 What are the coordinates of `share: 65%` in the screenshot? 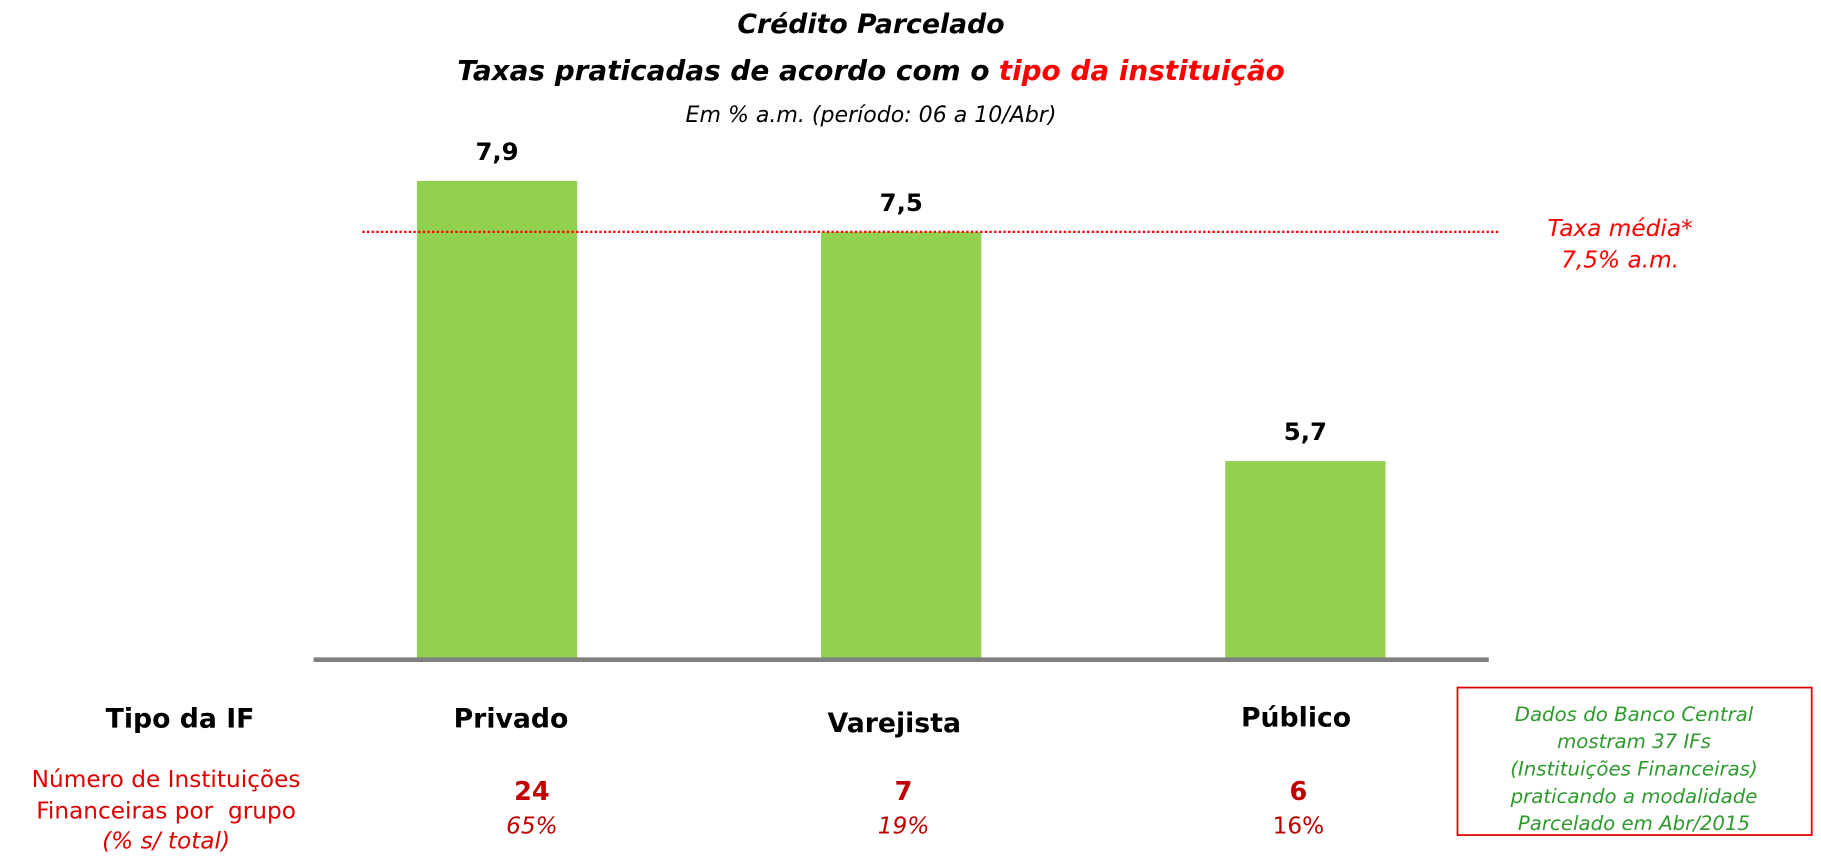 It's located at (532, 825).